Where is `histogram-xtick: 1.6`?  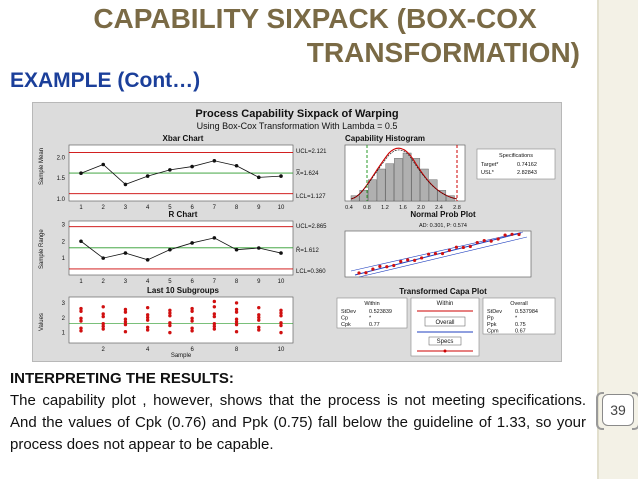 histogram-xtick: 1.6 is located at coordinates (403, 208).